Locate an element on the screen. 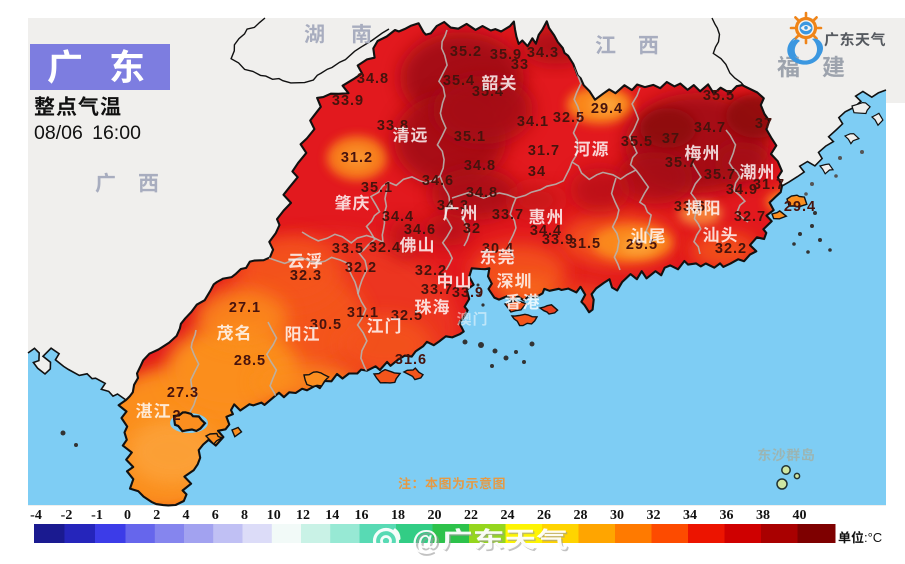 This screenshot has height=564, width=905. svg-text: 12 is located at coordinates (303, 515).